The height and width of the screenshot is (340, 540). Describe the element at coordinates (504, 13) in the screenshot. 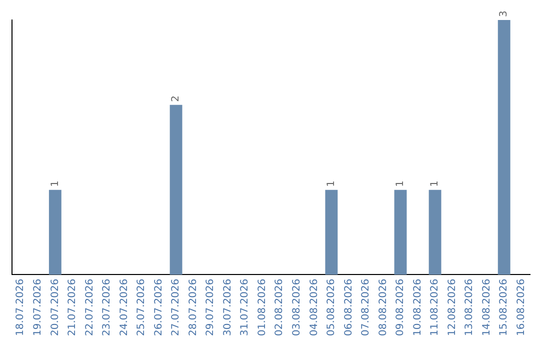

I see `data-label: 3` at that location.